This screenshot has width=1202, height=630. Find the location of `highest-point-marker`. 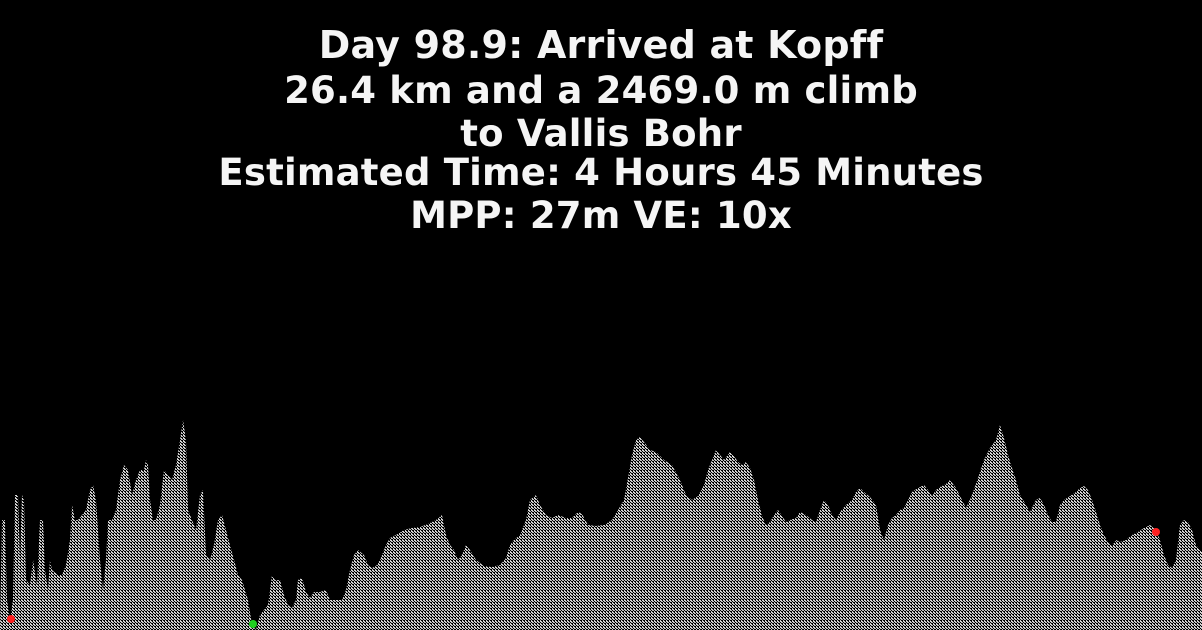

highest-point-marker is located at coordinates (1156, 532).